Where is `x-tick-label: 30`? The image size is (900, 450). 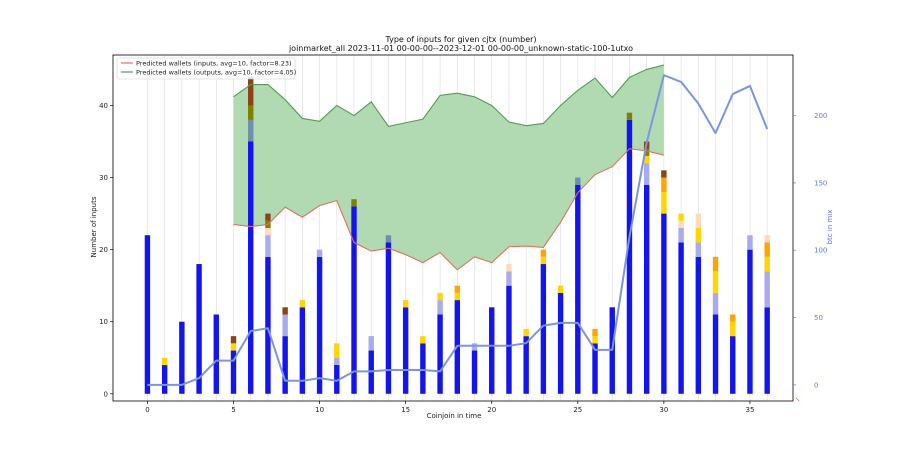 x-tick-label: 30 is located at coordinates (663, 410).